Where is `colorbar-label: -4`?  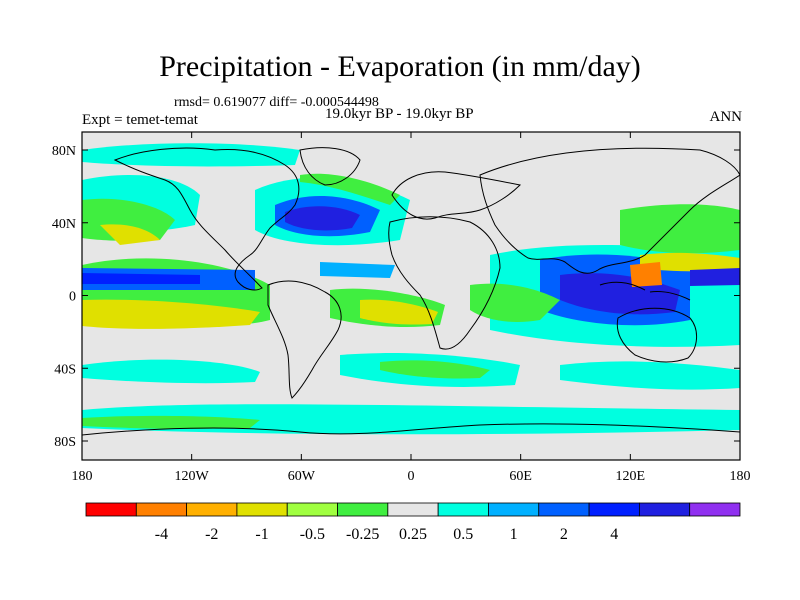
colorbar-label: -4 is located at coordinates (161, 534).